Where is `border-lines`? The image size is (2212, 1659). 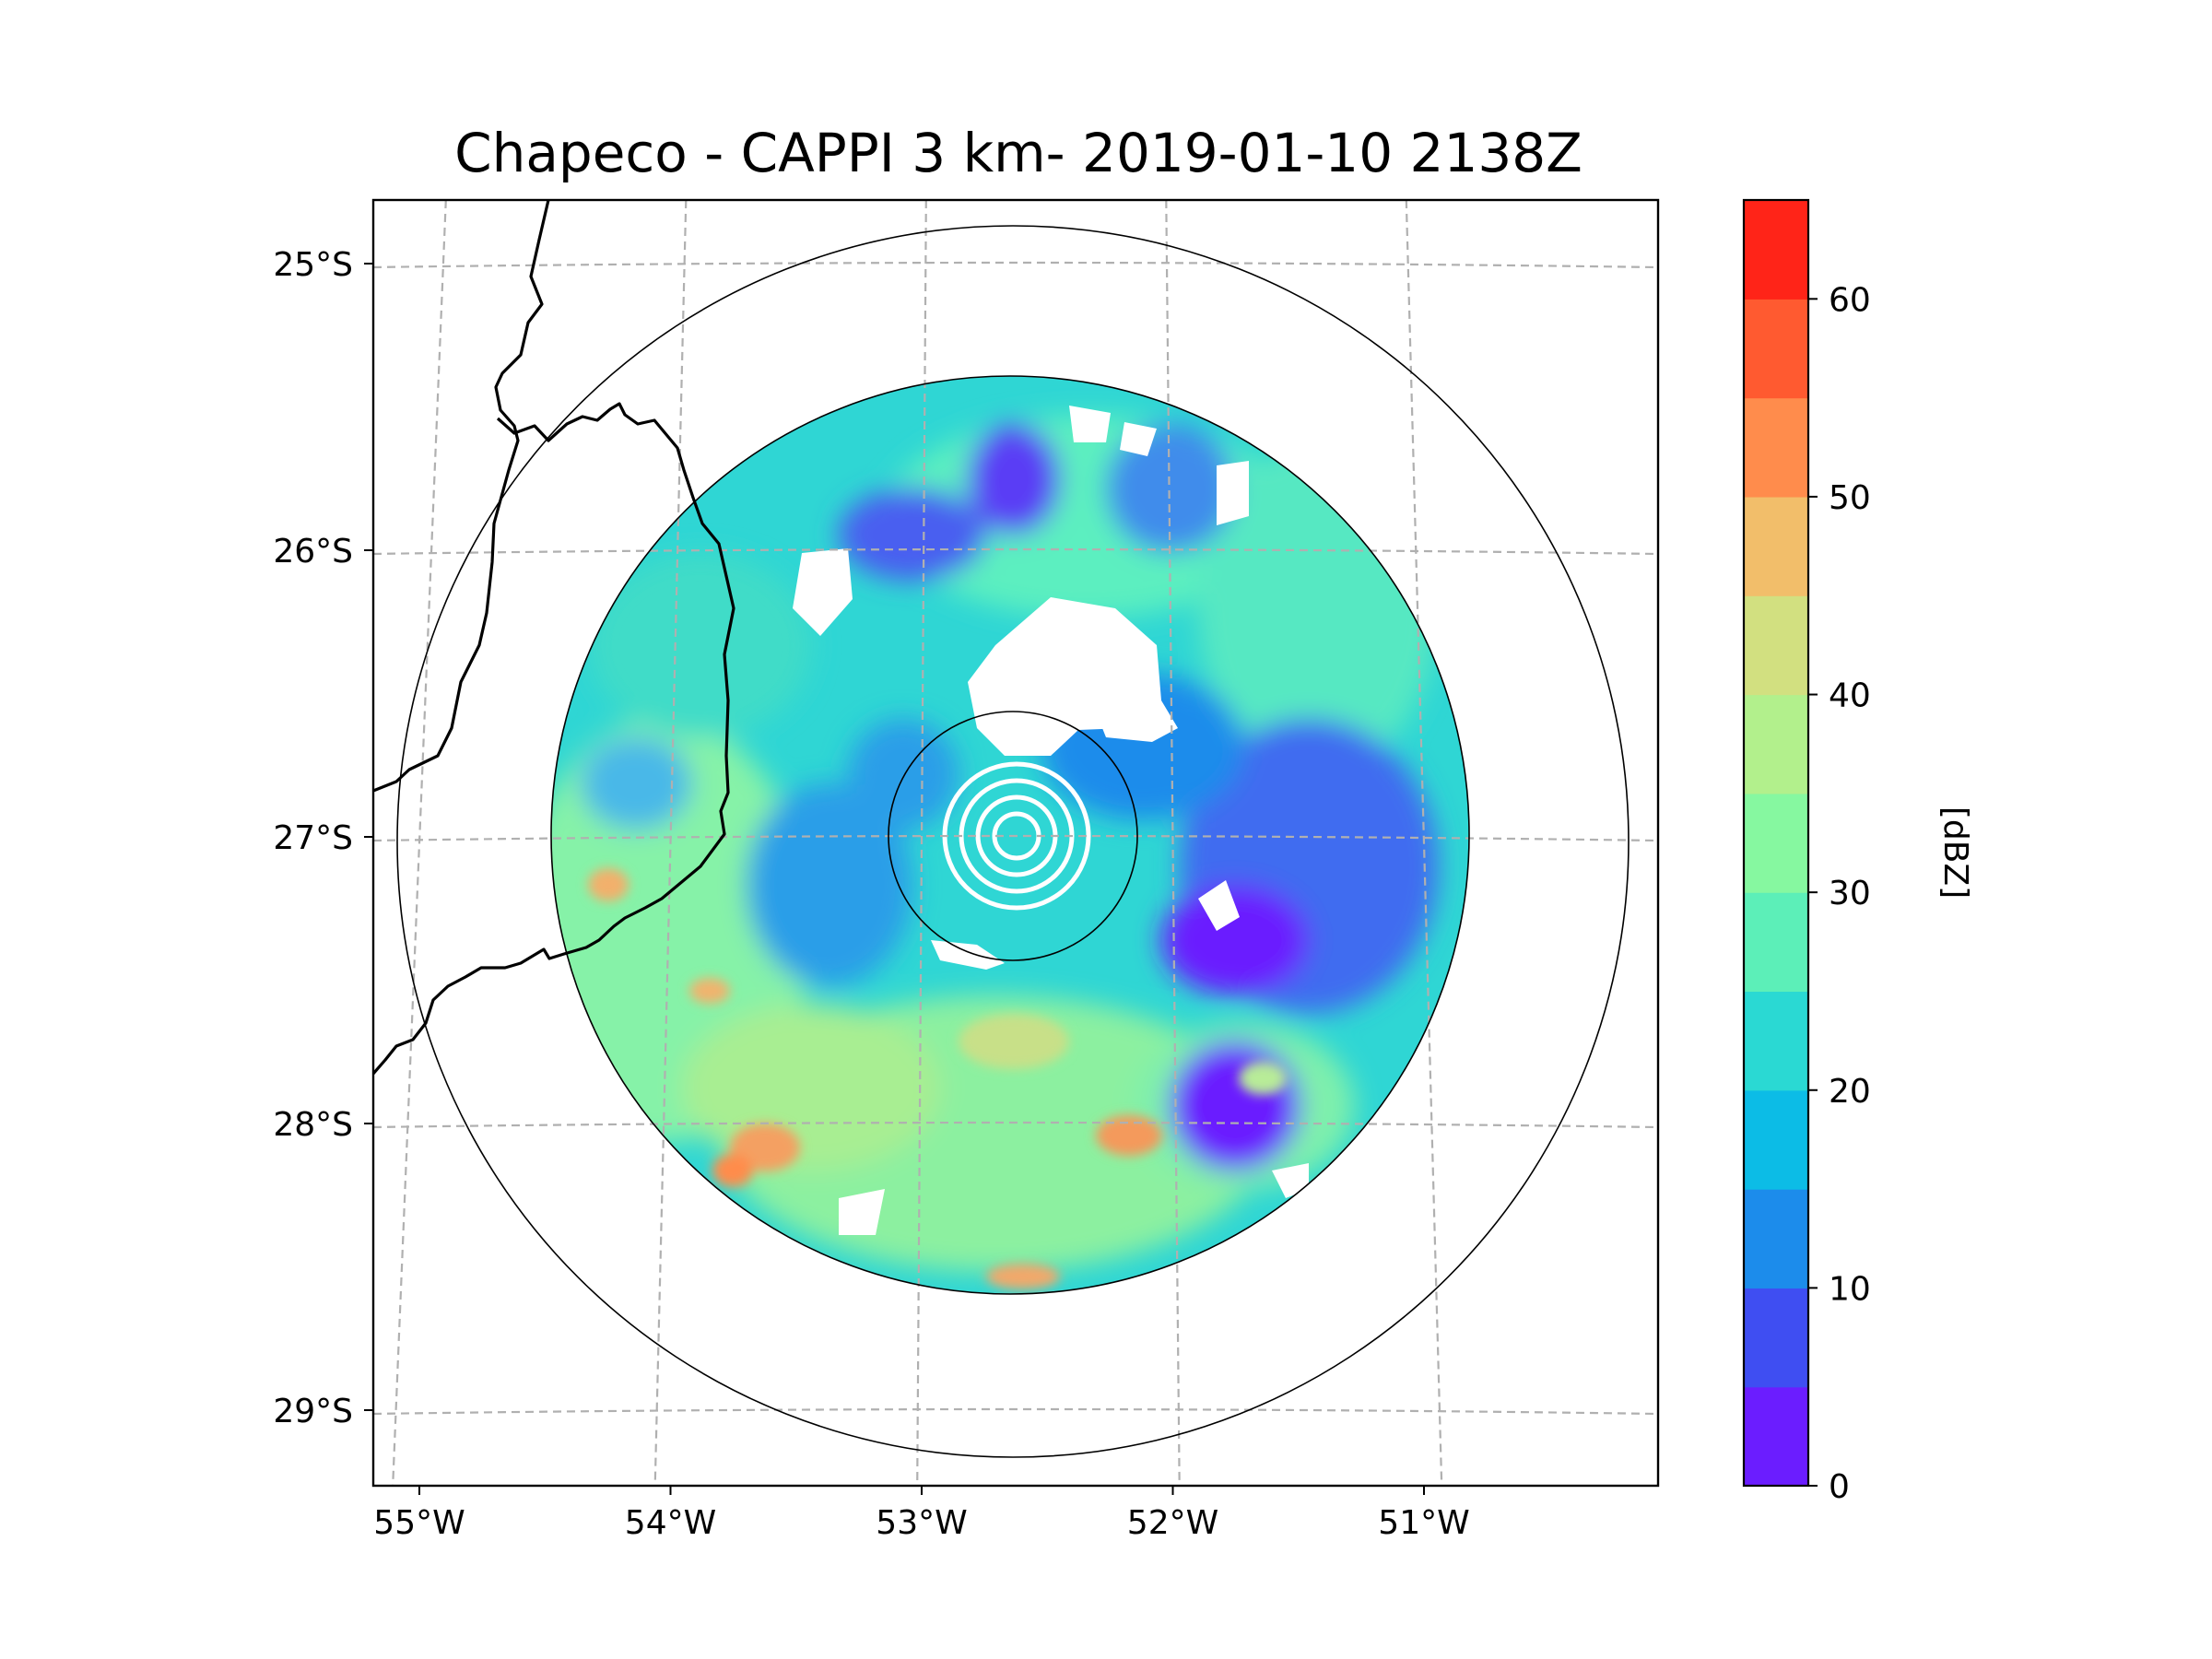 border-lines is located at coordinates (554, 638).